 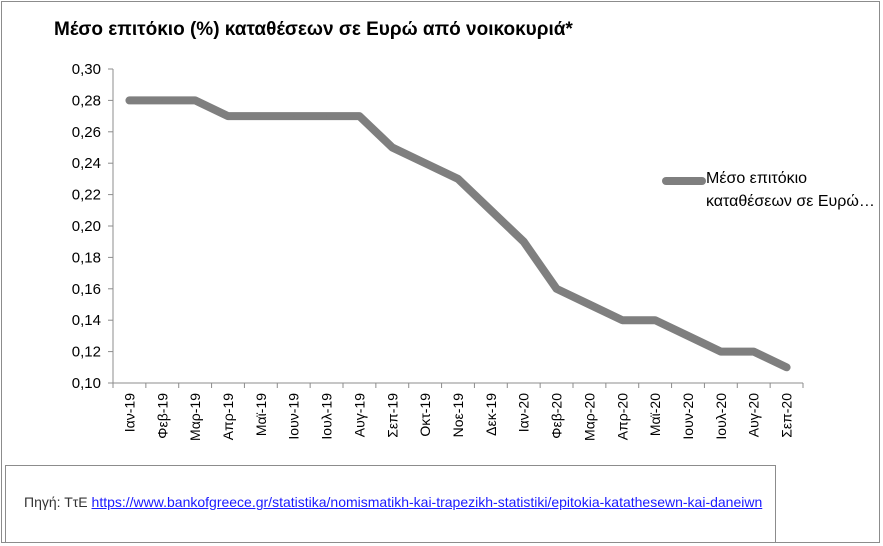 I want to click on x-tick-label: Αυγ-20, so click(x=754, y=415).